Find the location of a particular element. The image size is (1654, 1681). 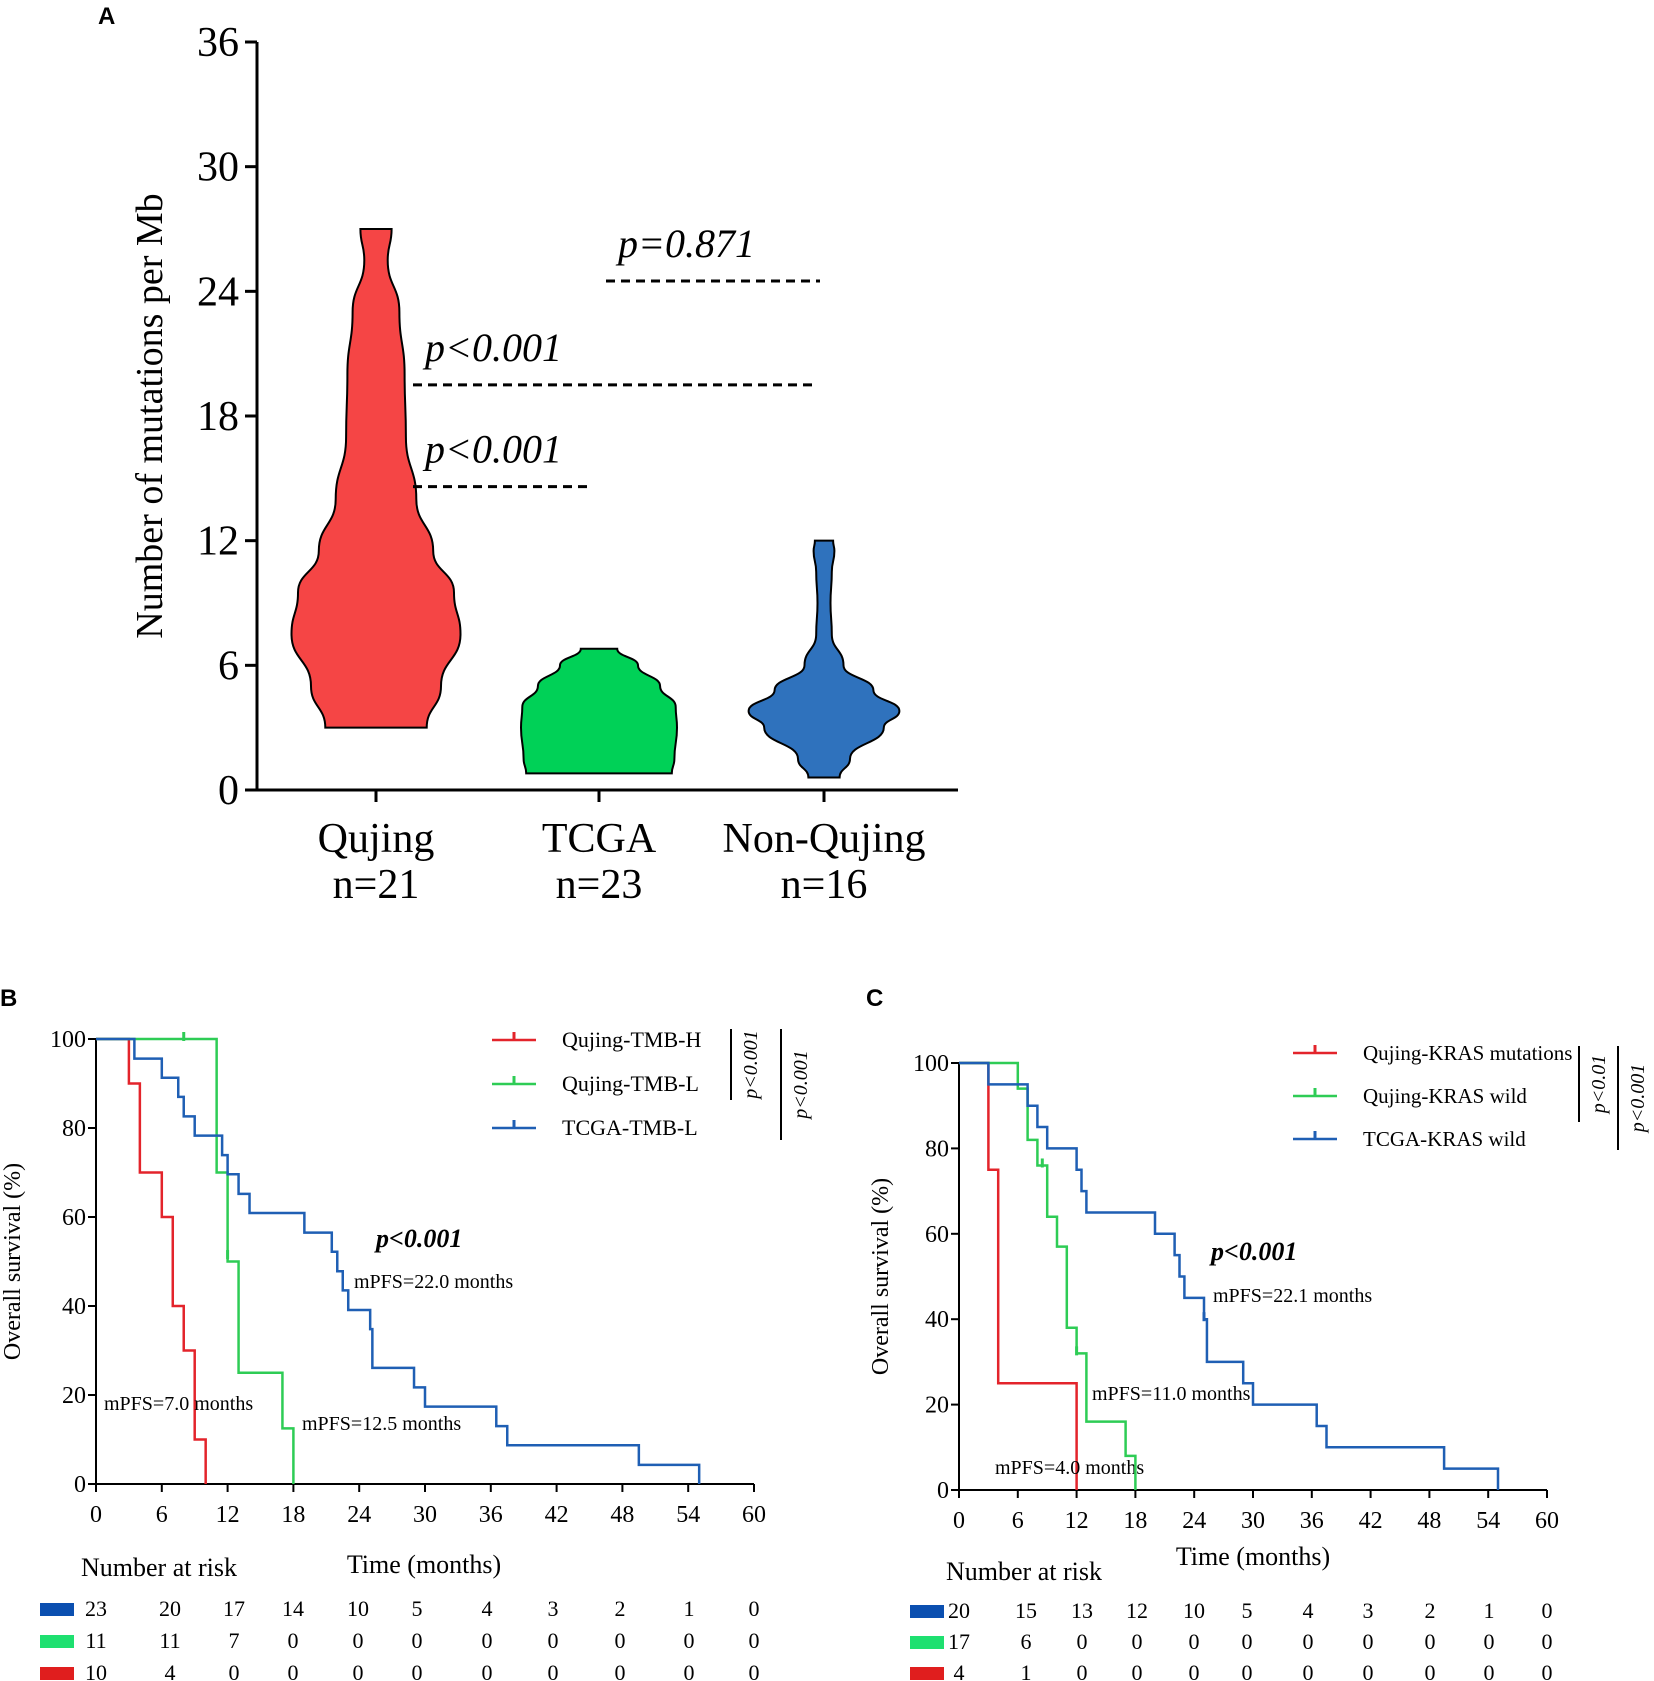

y-axis-title-c: Overall survival (%) is located at coordinates (881, 1276).